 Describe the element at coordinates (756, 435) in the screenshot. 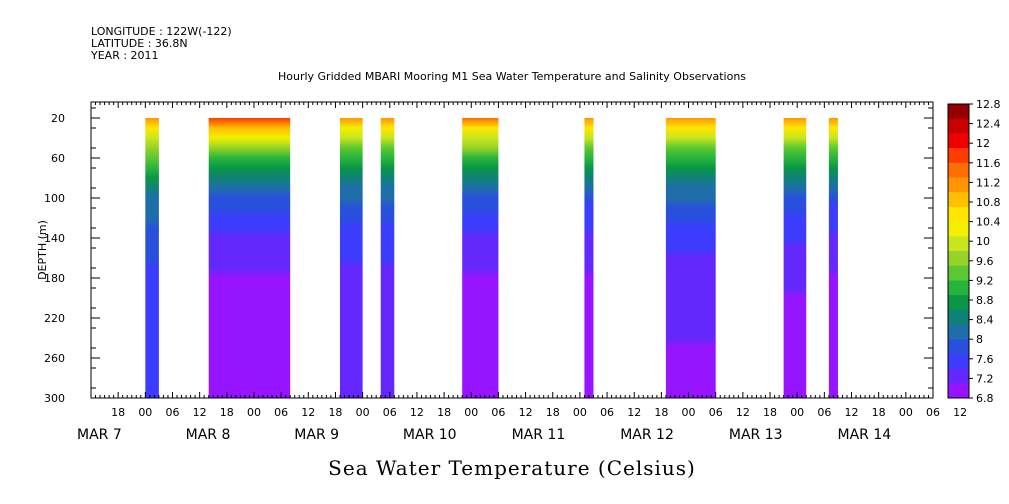

I see `x-day-label: MAR 13` at that location.